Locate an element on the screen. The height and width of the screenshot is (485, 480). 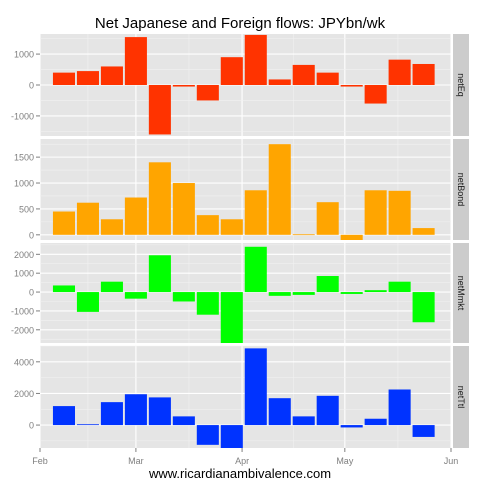
facet-strip-netEq is located at coordinates (461, 85).